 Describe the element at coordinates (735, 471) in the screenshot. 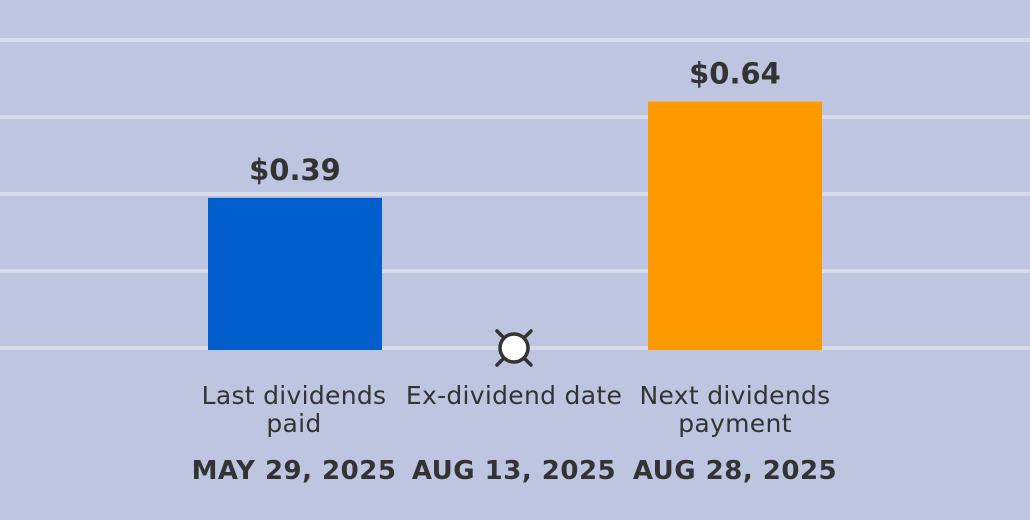

I see `date-next-payment: AUG 28, 2025` at that location.